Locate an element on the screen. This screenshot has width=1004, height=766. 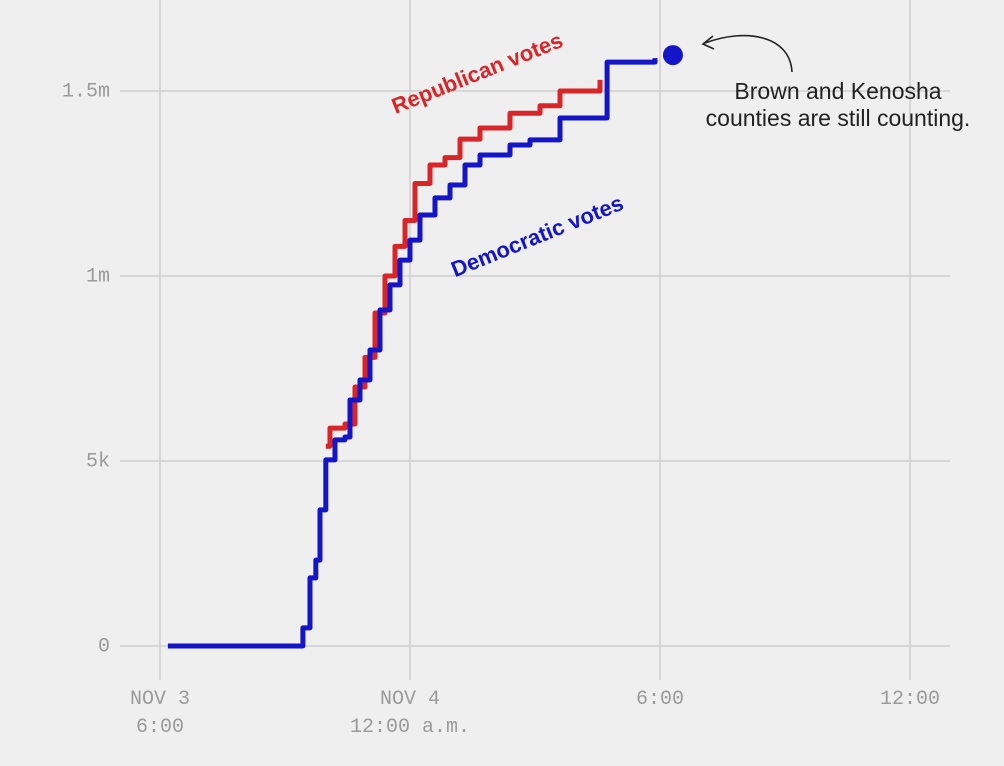
x-tick-label: 12:00 is located at coordinates (910, 699).